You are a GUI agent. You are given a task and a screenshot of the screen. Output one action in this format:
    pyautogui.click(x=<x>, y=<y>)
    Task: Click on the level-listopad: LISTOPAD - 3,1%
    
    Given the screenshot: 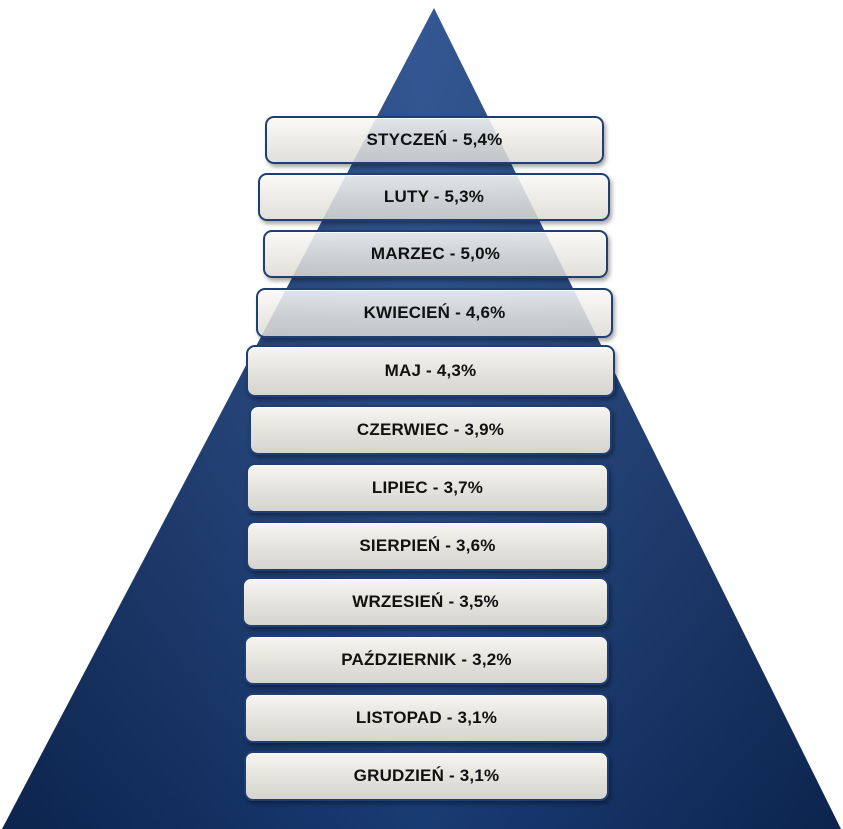 What is the action you would take?
    pyautogui.click(x=426, y=718)
    